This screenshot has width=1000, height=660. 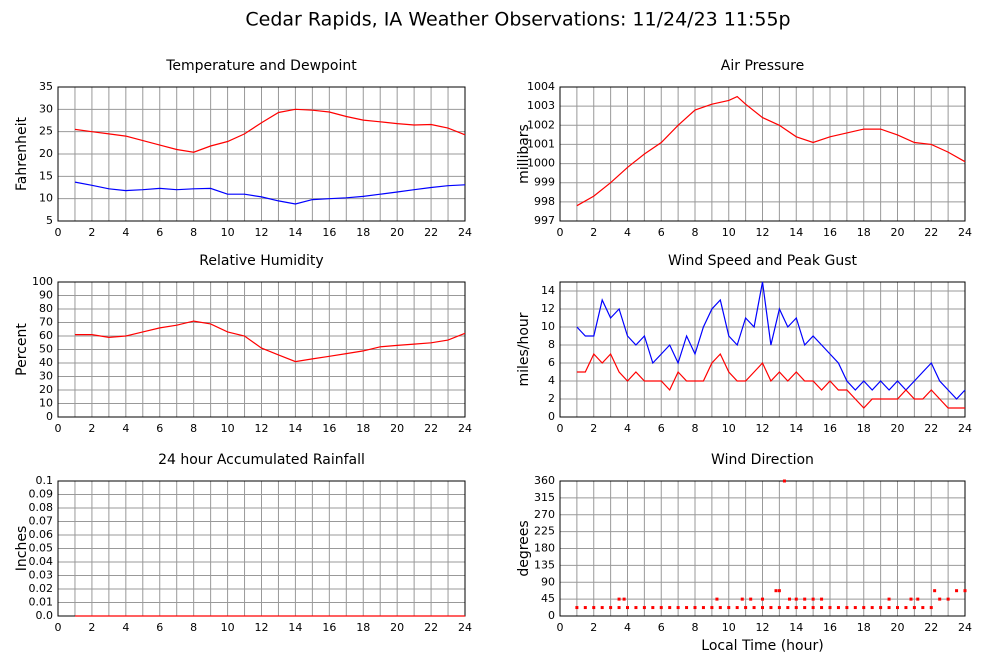 What do you see at coordinates (762, 66) in the screenshot?
I see `subplot-title: Air Pressure` at bounding box center [762, 66].